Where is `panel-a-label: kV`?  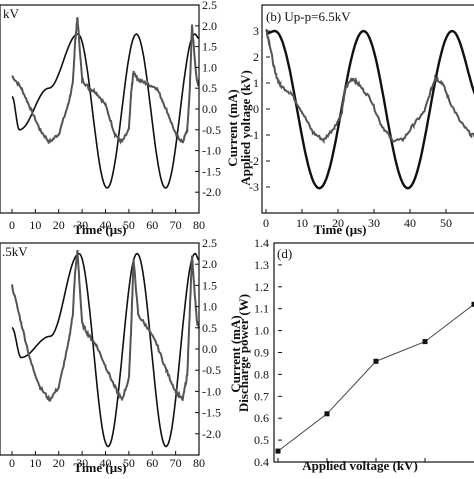
panel-a-label: kV is located at coordinates (11, 13).